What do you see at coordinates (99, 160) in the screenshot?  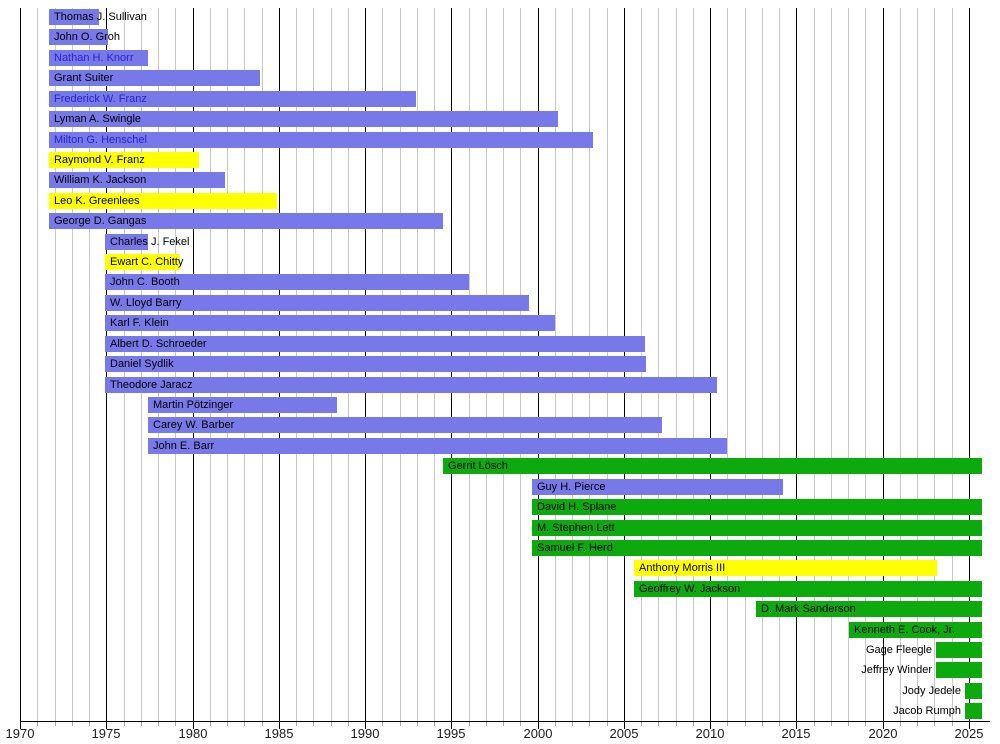 I see `member-name-label: Raymond V. Franz` at bounding box center [99, 160].